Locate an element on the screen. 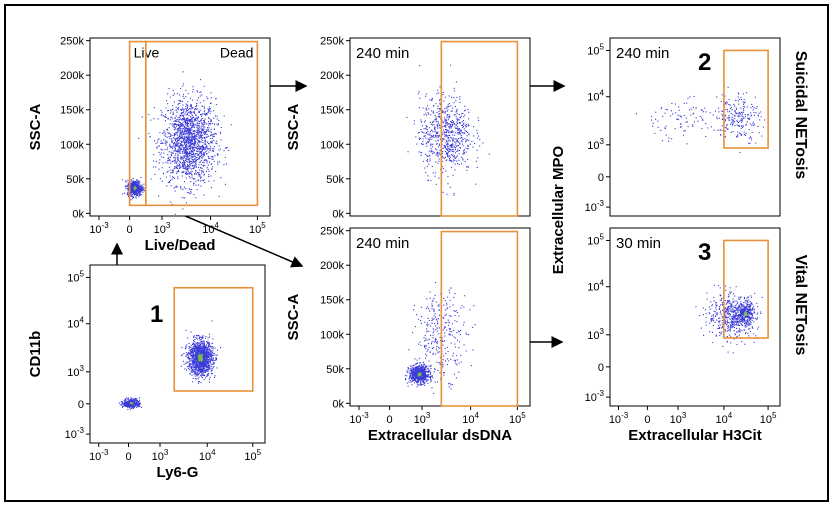 The width and height of the screenshot is (837, 510). scatter-points is located at coordinates (176, 143).